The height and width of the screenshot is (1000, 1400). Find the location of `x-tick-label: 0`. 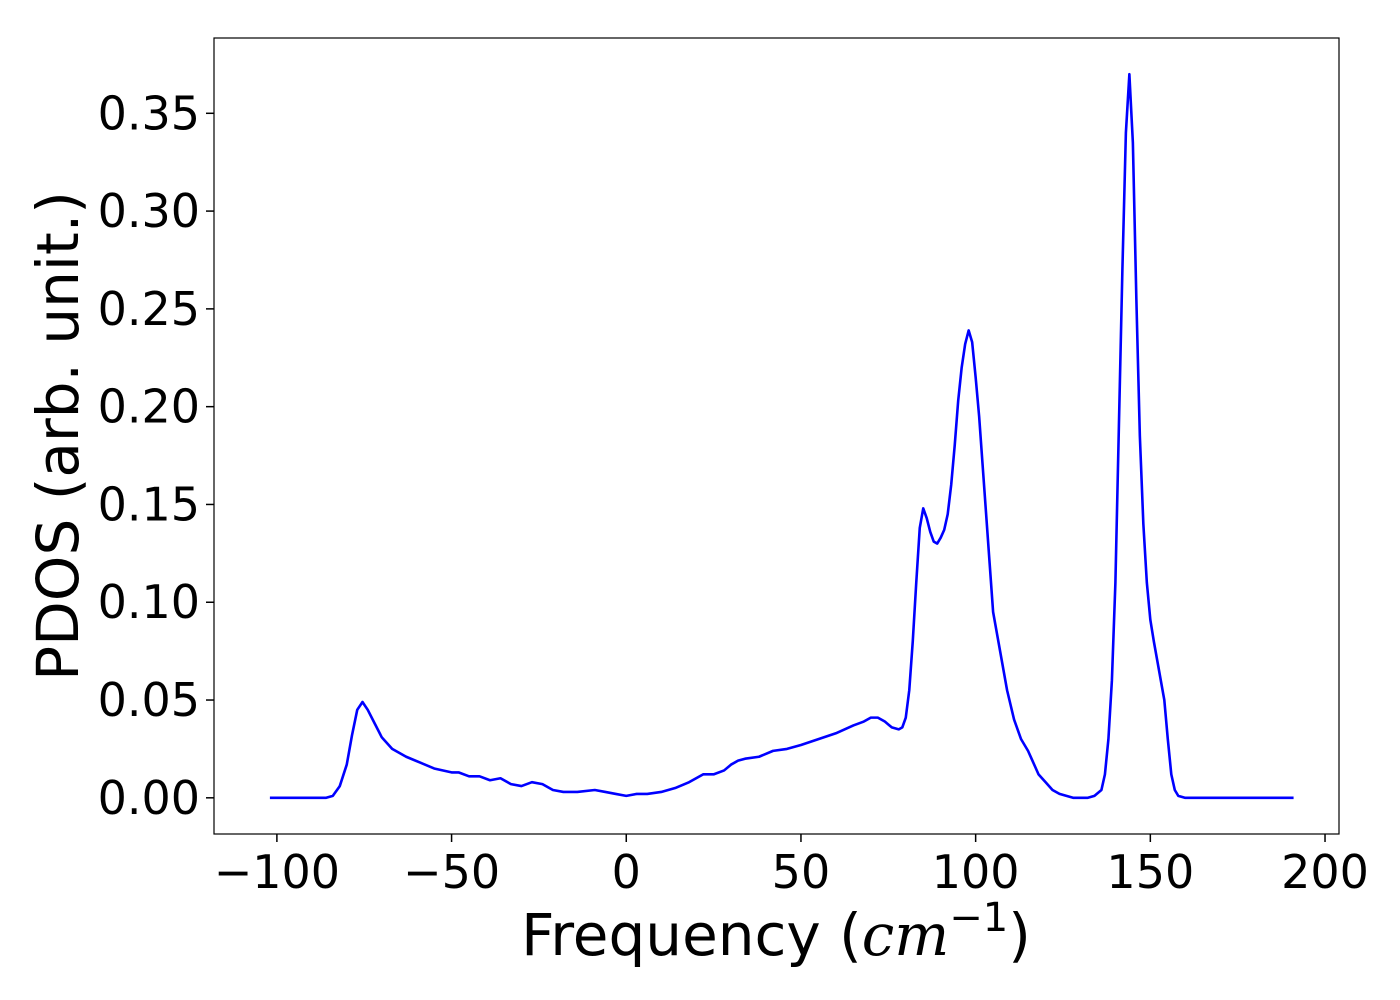

x-tick-label: 0 is located at coordinates (626, 872).